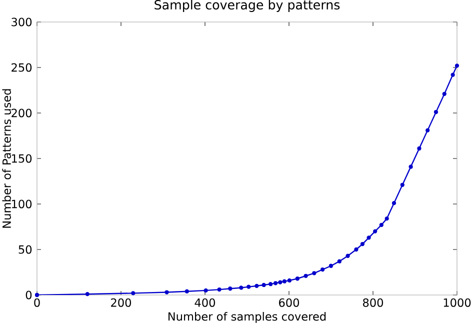 The height and width of the screenshot is (328, 476). I want to click on x-tick-label: 200, so click(121, 302).